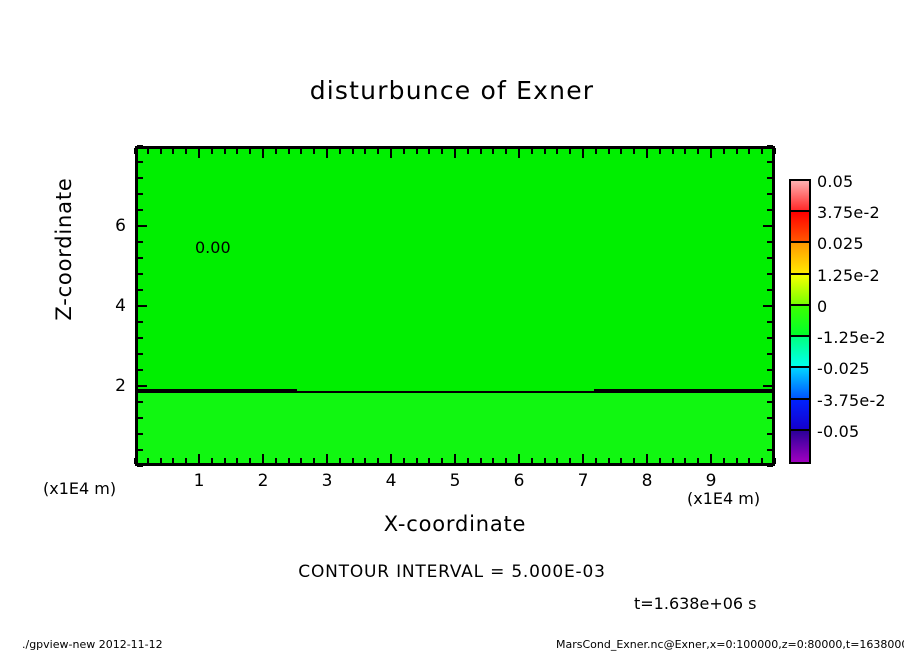 Image resolution: width=904 pixels, height=654 pixels. Describe the element at coordinates (92, 644) in the screenshot. I see `footer-left-text: ./gpview-new 2012-11-12` at that location.